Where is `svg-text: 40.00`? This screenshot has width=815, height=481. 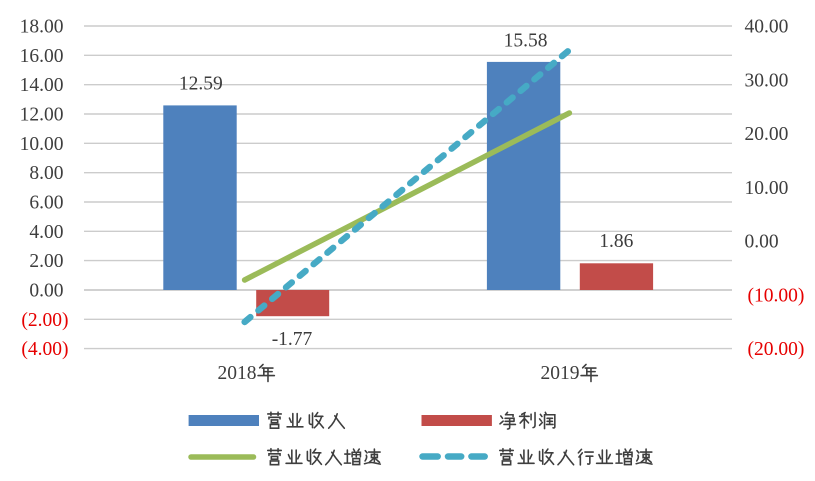
svg-text: 40.00 is located at coordinates (767, 27).